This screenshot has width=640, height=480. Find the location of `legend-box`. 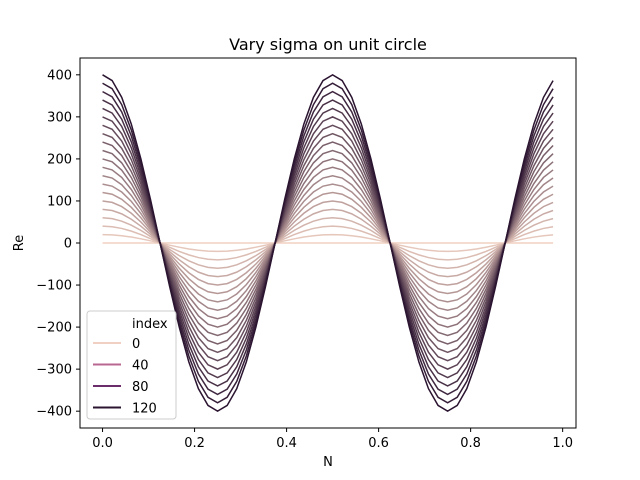

legend-box is located at coordinates (131, 365).